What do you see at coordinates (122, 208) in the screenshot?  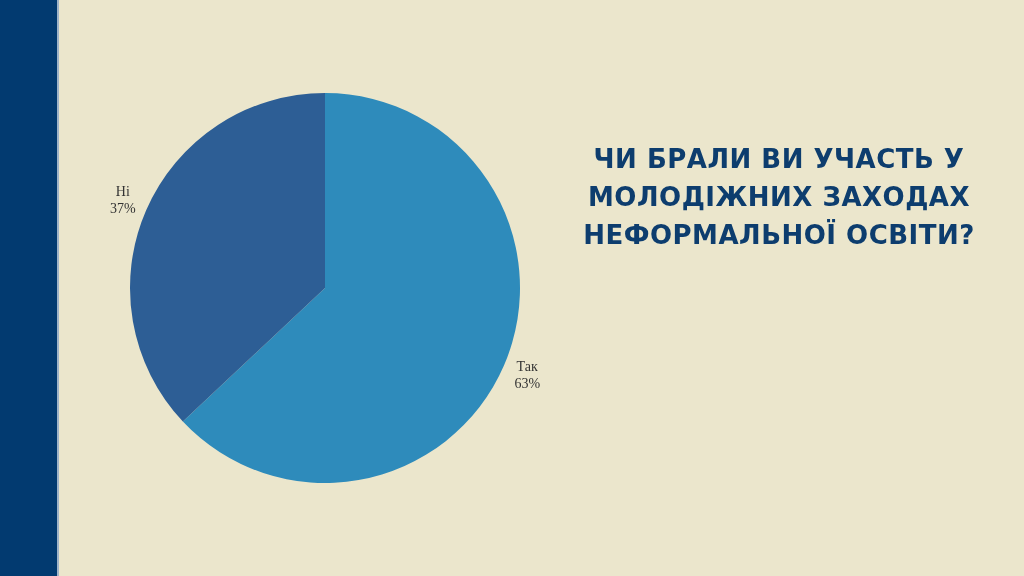 I see `data-label: 37%` at bounding box center [122, 208].